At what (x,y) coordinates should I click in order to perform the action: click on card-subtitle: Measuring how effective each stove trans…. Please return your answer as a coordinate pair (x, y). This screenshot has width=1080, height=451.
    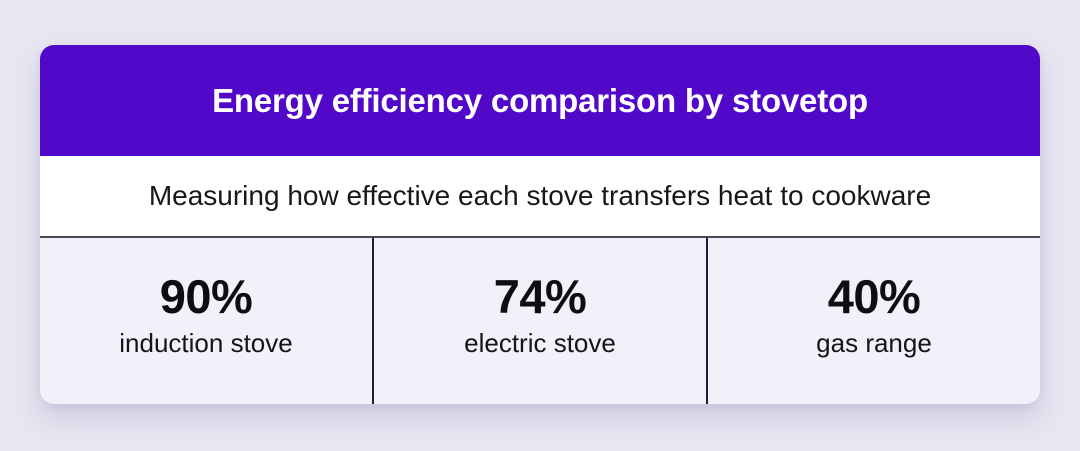
    Looking at the image, I should click on (540, 195).